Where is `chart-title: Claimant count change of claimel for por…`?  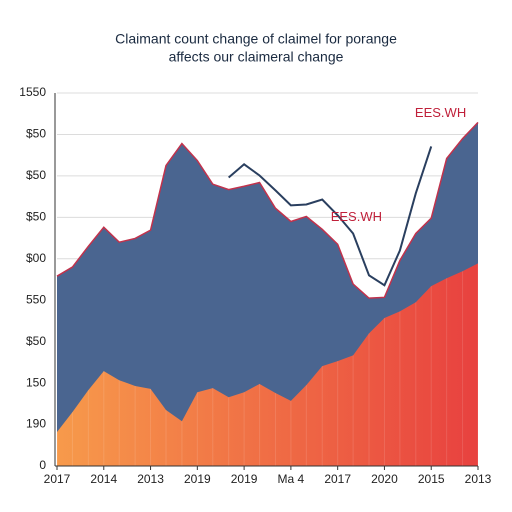 chart-title: Claimant count change of claimel for por… is located at coordinates (256, 39).